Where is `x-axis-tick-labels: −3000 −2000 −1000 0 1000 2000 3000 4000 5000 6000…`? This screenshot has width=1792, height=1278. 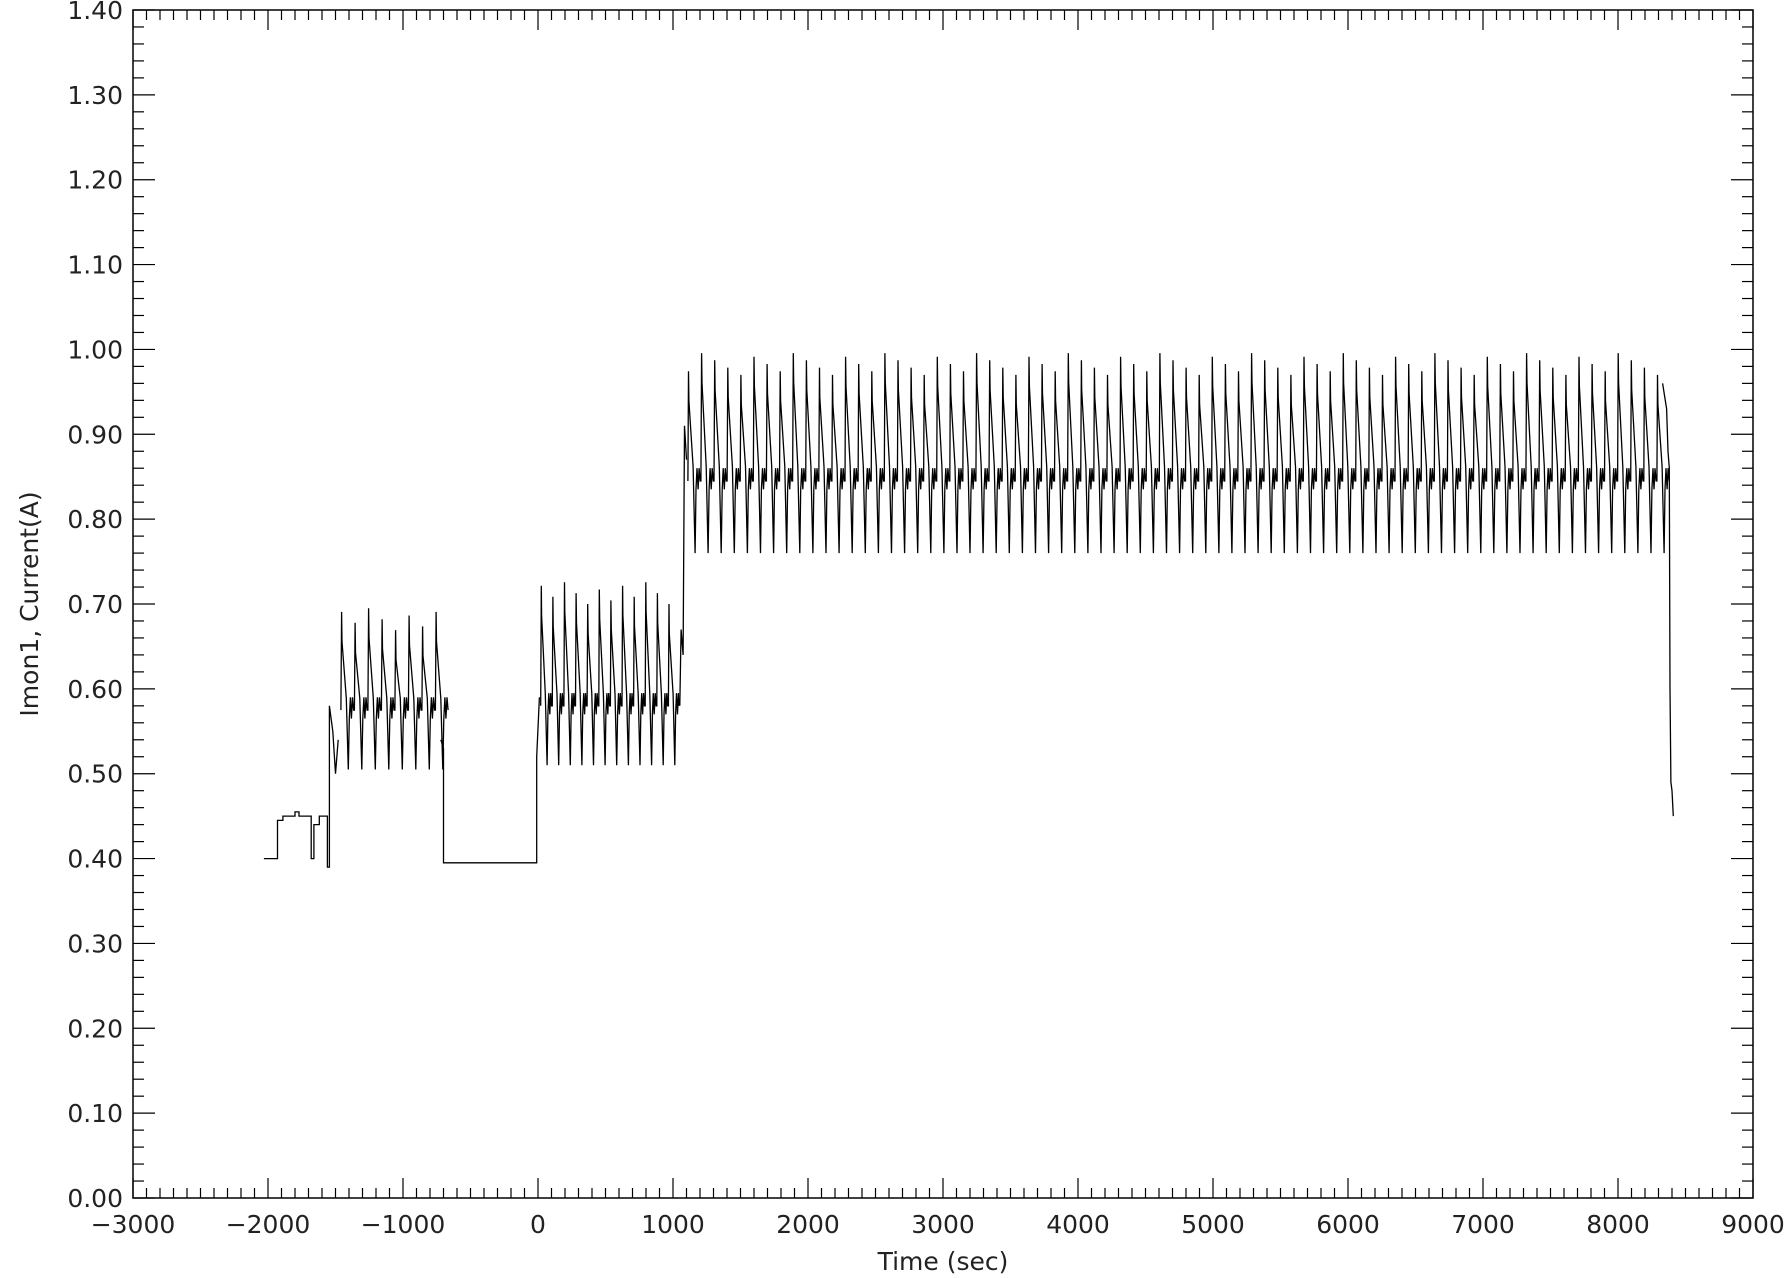 x-axis-tick-labels: −3000 −2000 −1000 0 1000 2000 3000 4000 5000 6000… is located at coordinates (938, 1224).